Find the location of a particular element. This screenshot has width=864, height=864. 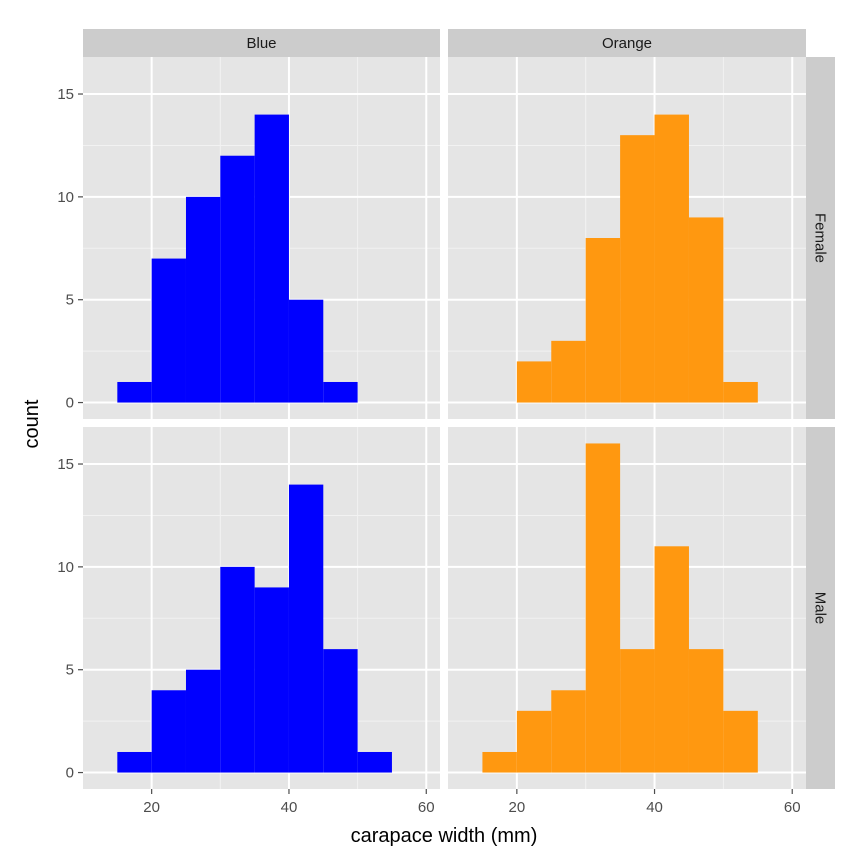

strip-male: Male is located at coordinates (820, 608).